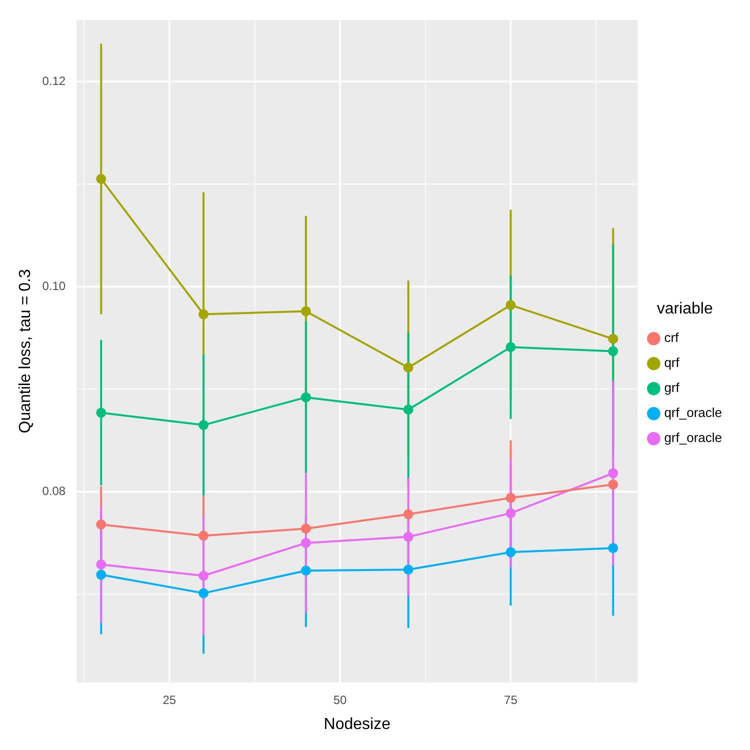 Image resolution: width=750 pixels, height=750 pixels. What do you see at coordinates (25, 351) in the screenshot?
I see `y-axis-title: Quantile loss, tau = 0.3` at bounding box center [25, 351].